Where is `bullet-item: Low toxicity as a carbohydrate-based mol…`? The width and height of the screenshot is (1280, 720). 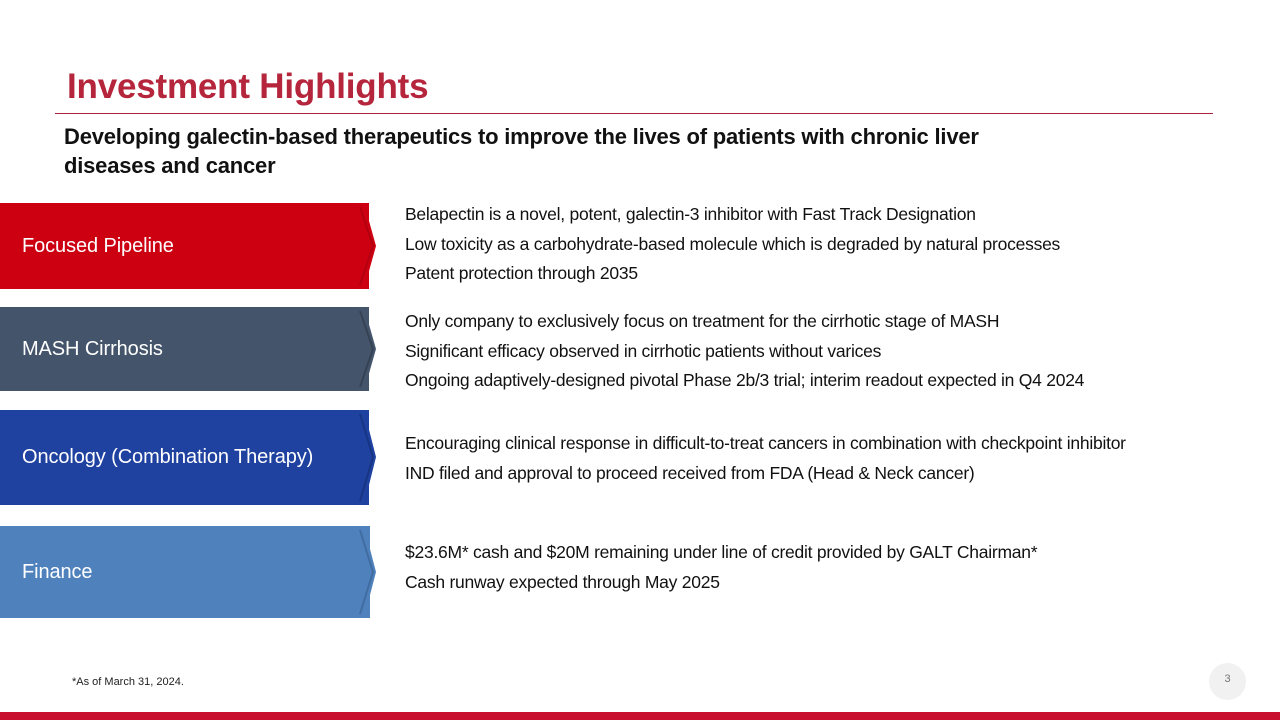
bullet-item: Low toxicity as a carbohydrate-based mol… is located at coordinates (733, 243).